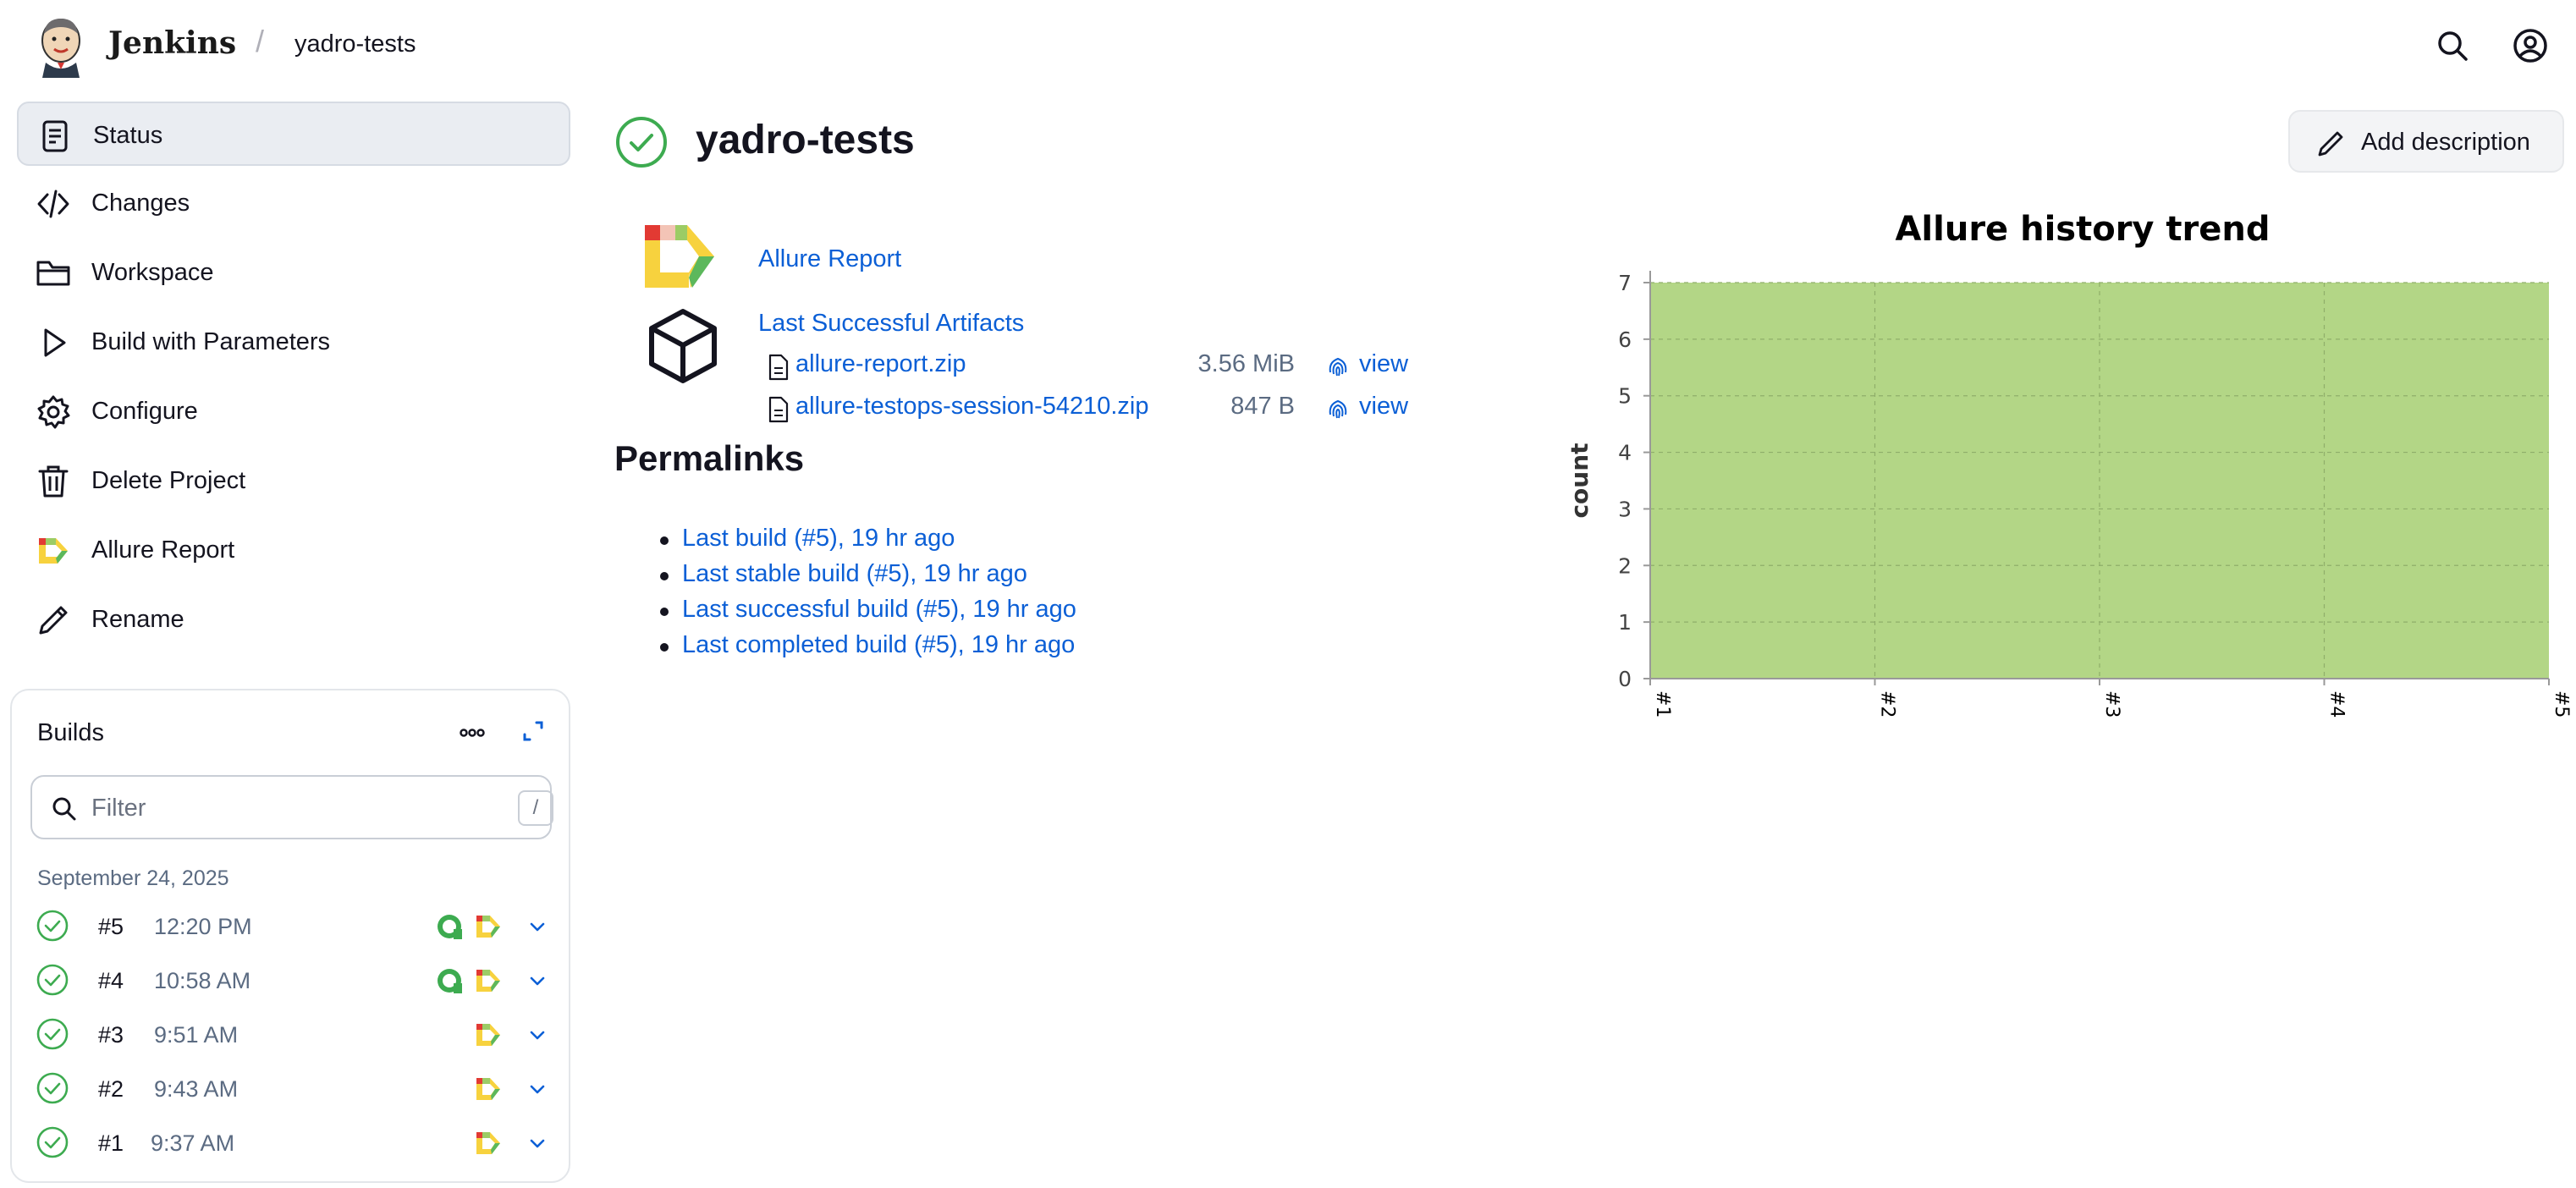 The image size is (2576, 1188). Describe the element at coordinates (2082, 230) in the screenshot. I see `chart-title: Allure history trend` at that location.